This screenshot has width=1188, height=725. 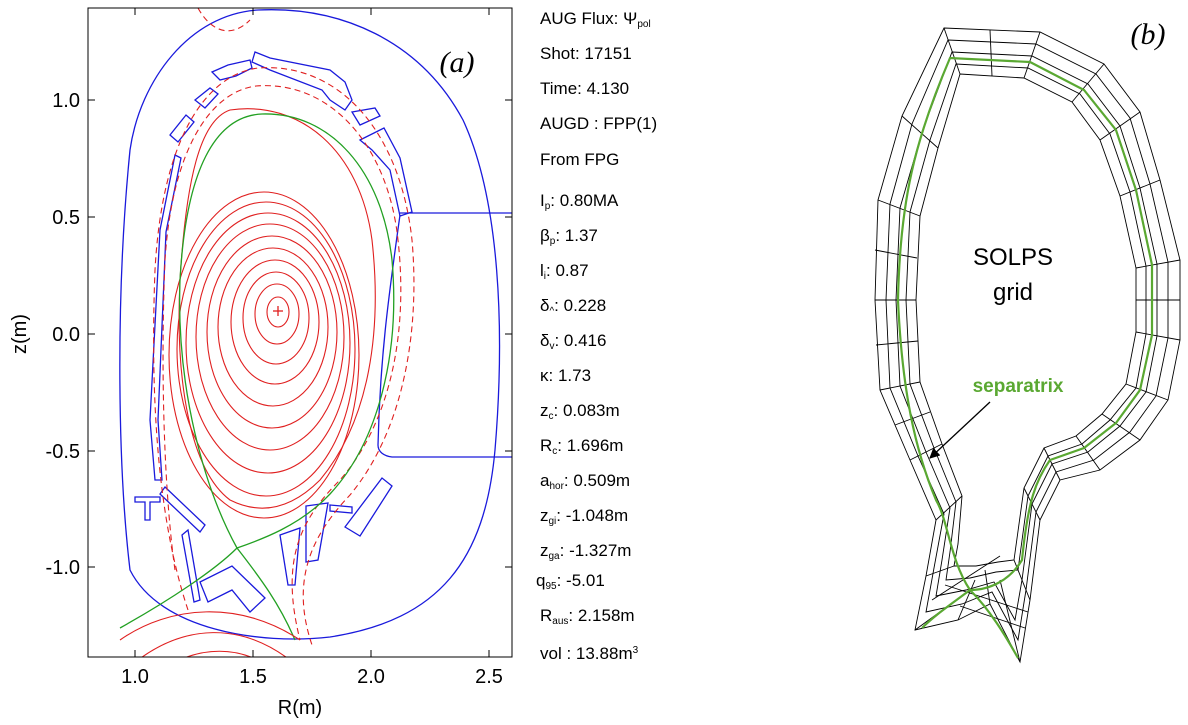 I want to click on solps-grid-label-line1: SOLPS, so click(x=1013, y=257).